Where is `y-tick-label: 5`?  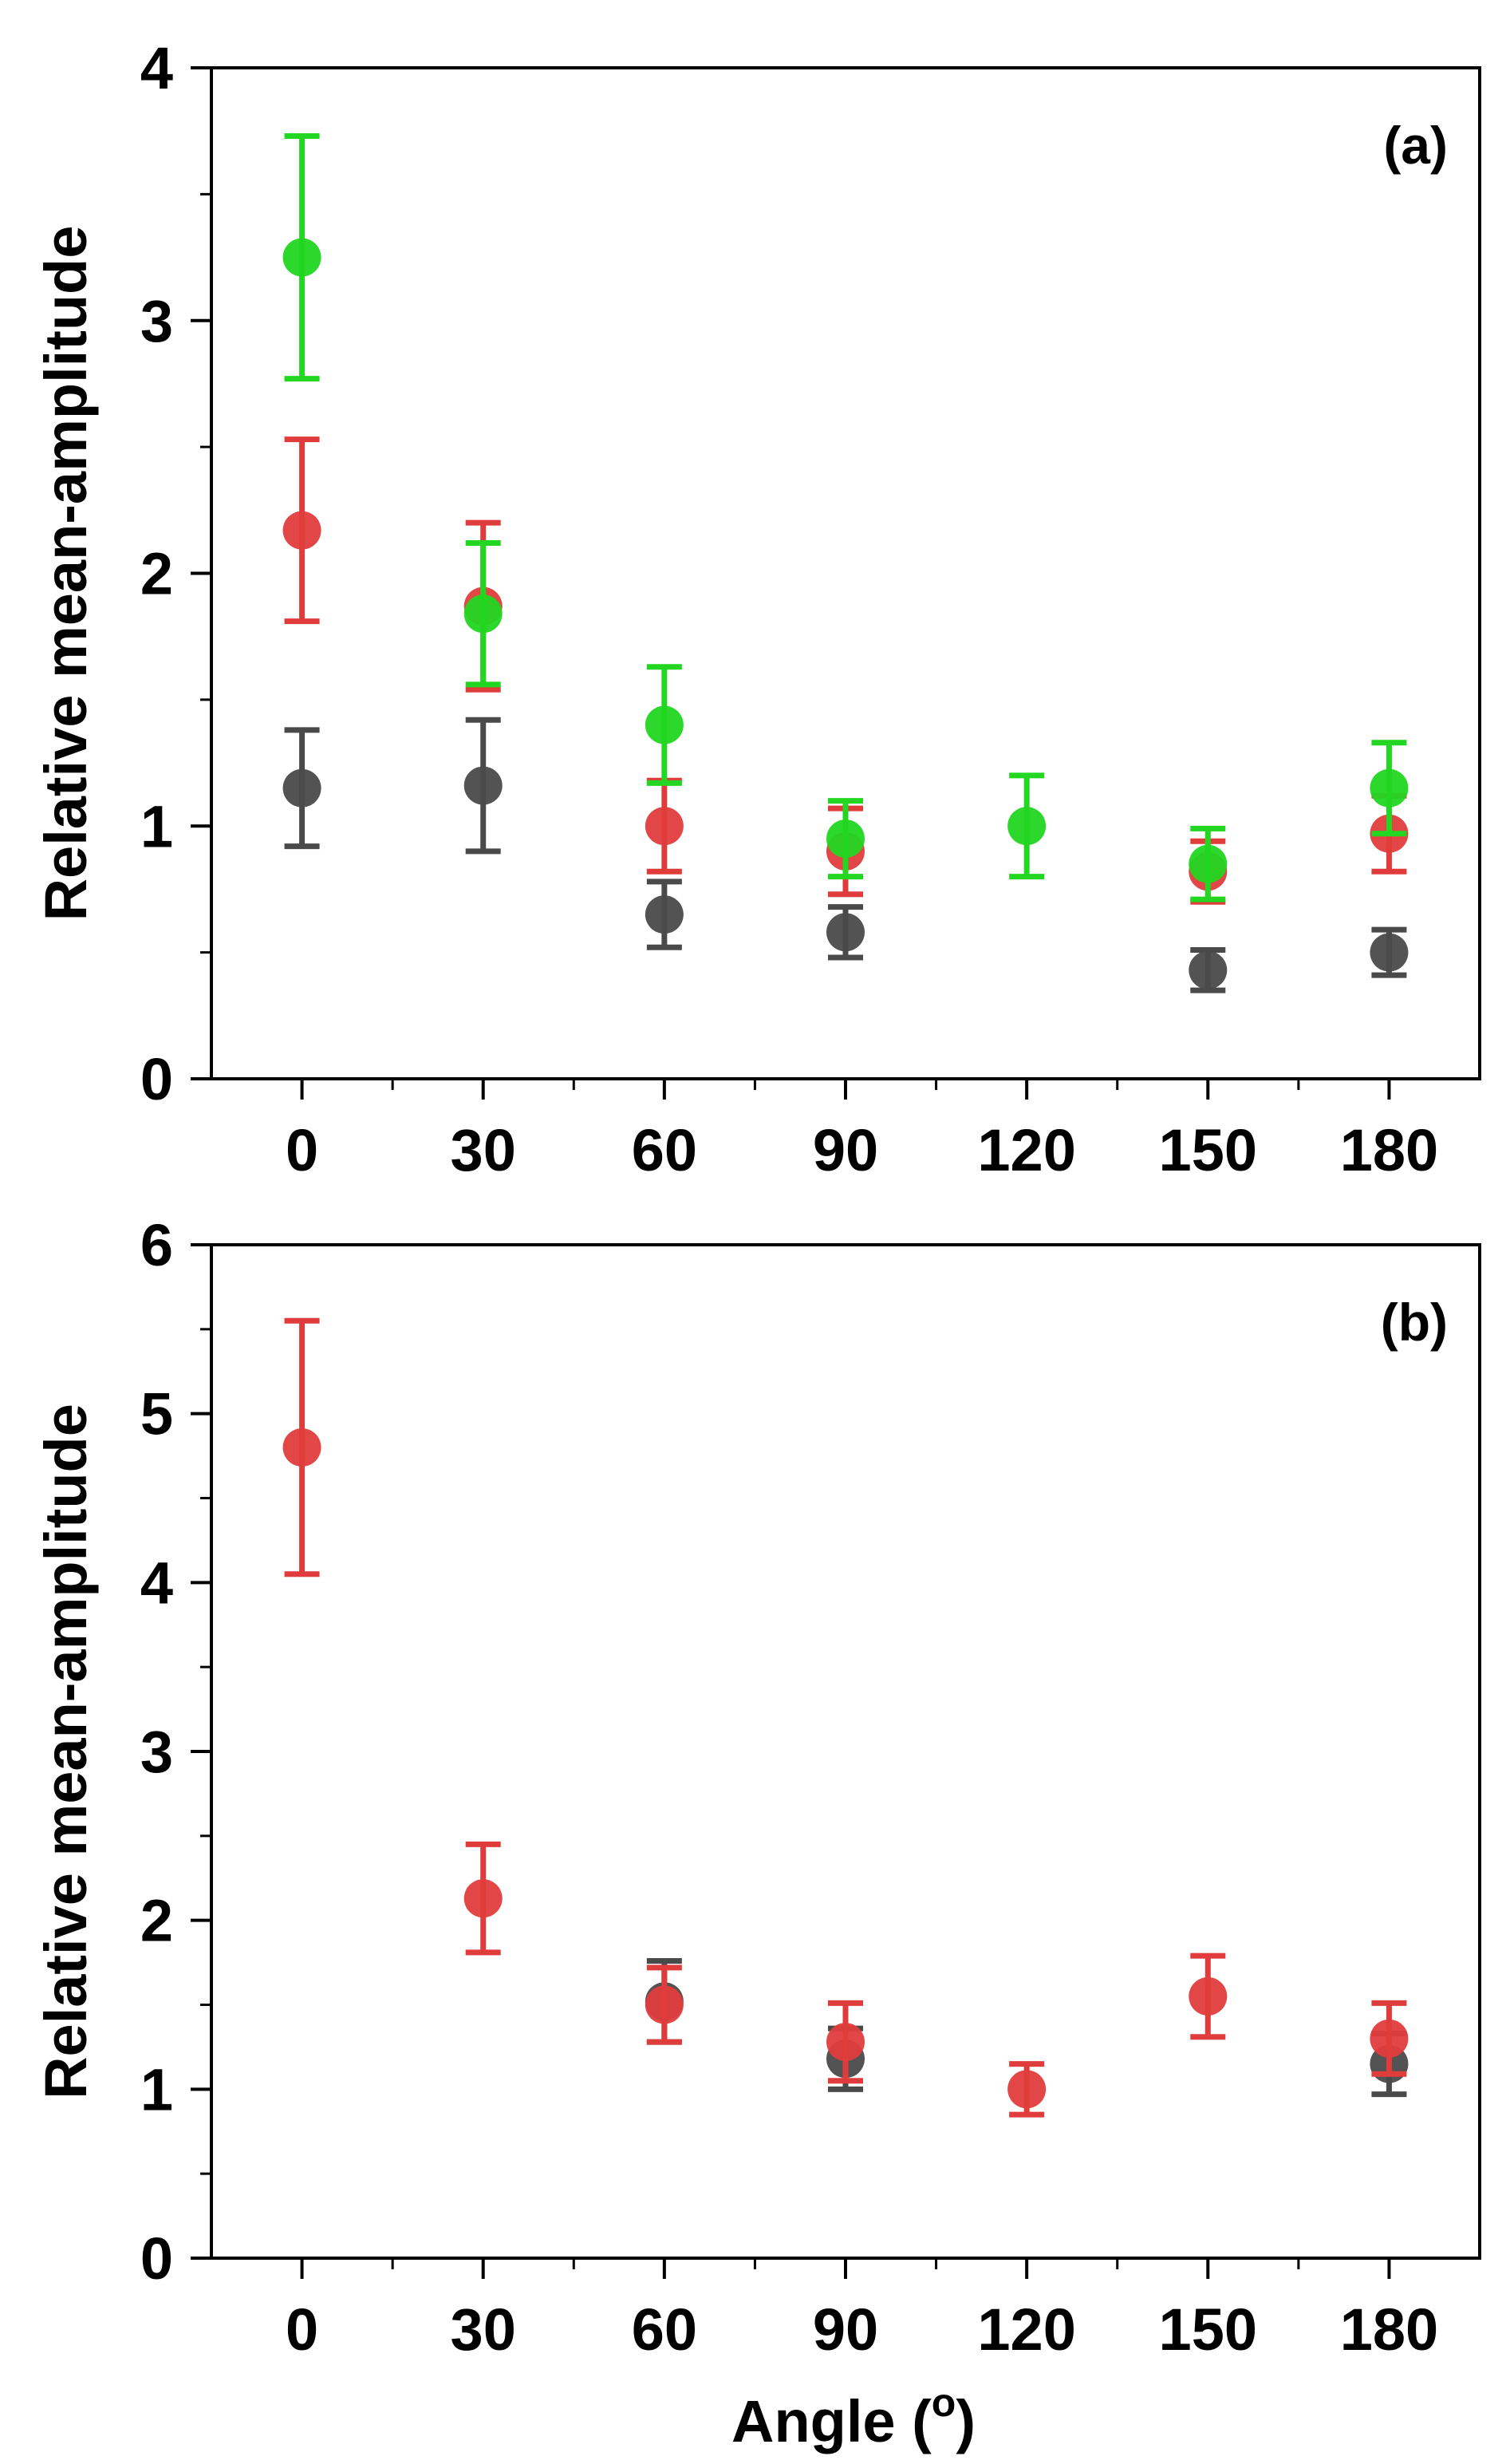
y-tick-label: 5 is located at coordinates (157, 1414).